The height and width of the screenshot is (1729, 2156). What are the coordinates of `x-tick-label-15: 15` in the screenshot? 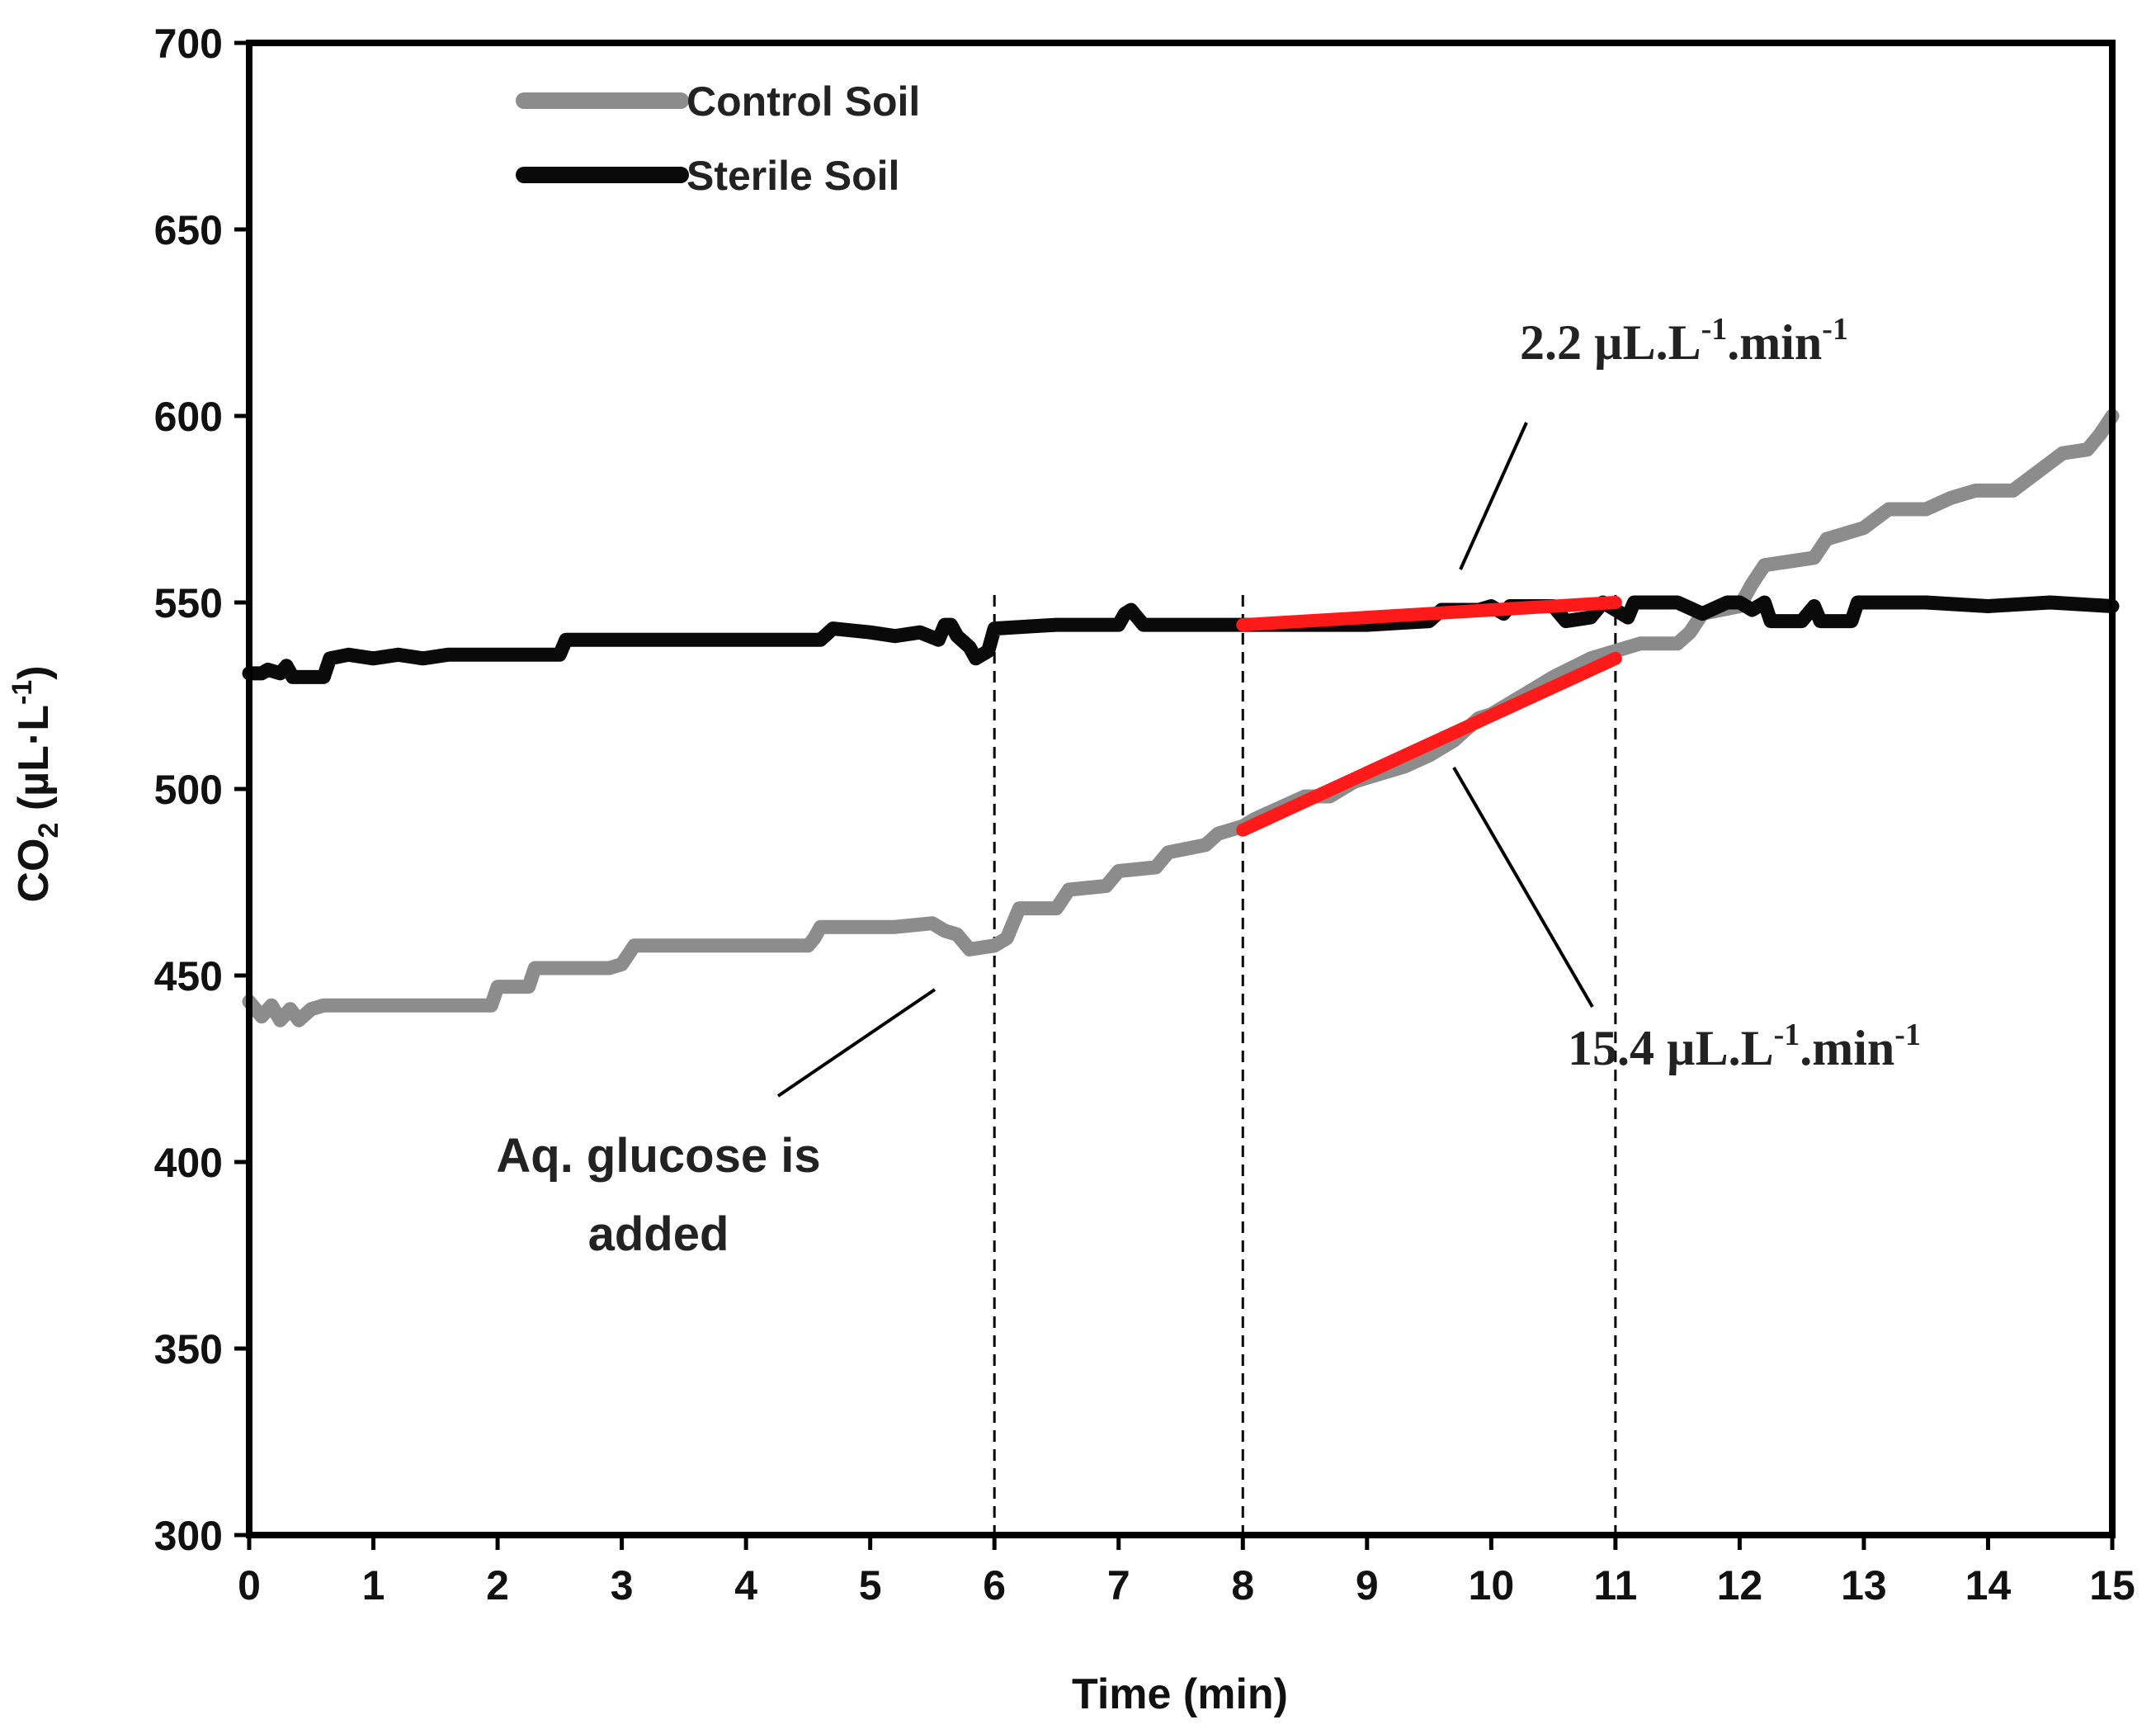 It's located at (2112, 1585).